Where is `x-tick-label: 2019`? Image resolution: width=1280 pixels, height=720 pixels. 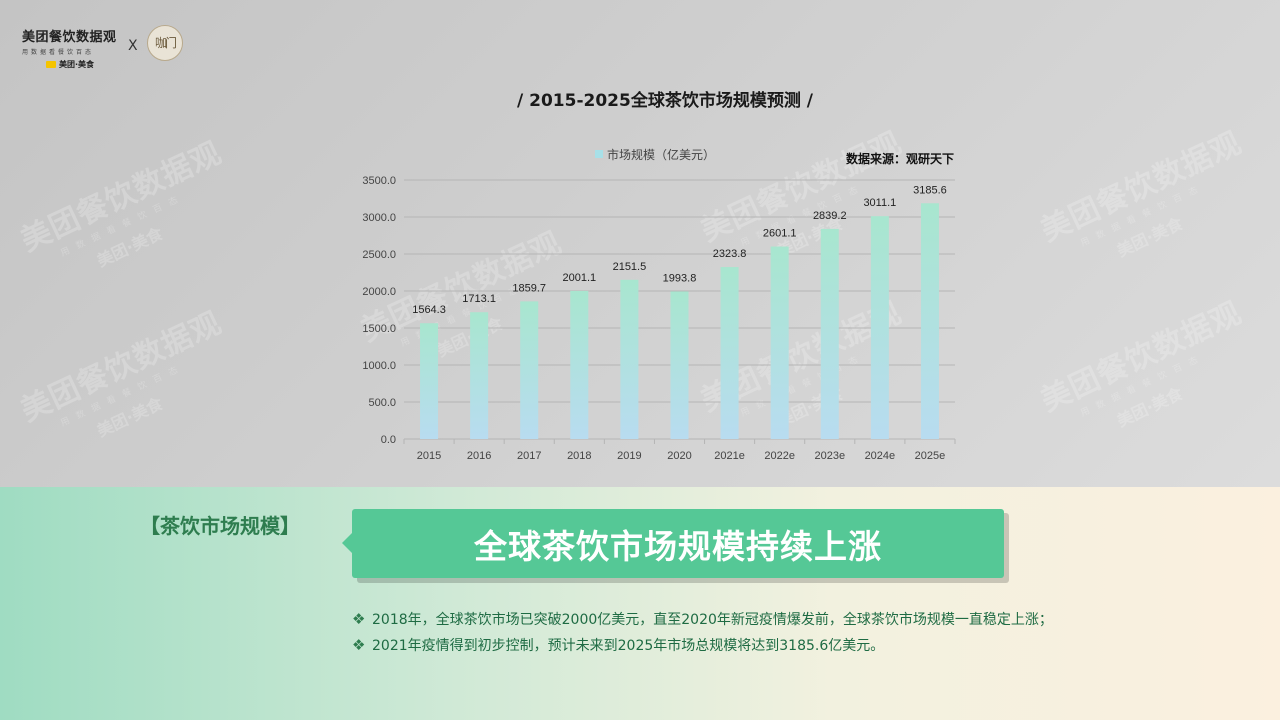 x-tick-label: 2019 is located at coordinates (629, 456).